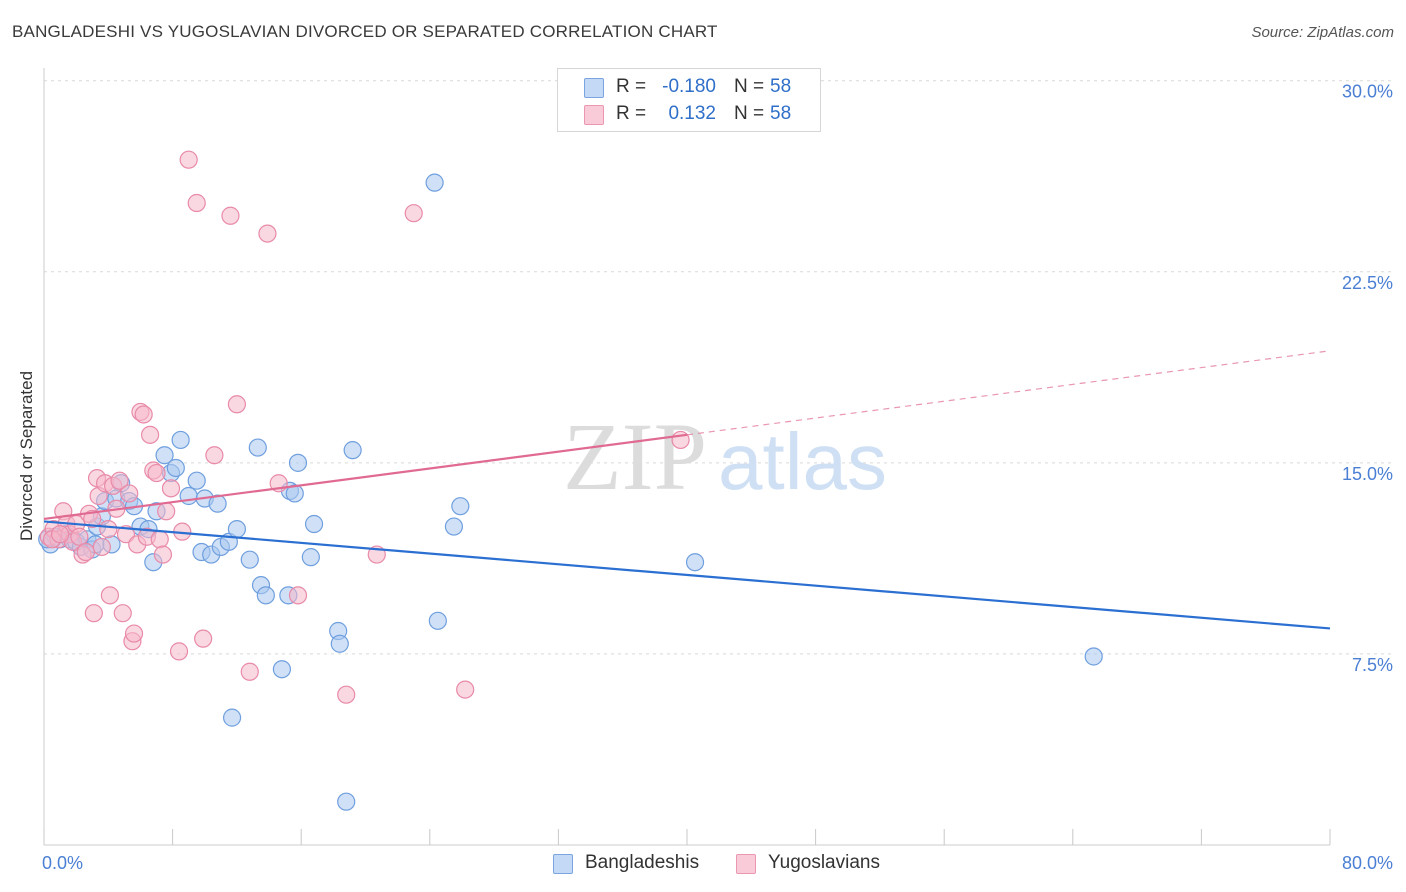 The width and height of the screenshot is (1406, 892). What do you see at coordinates (365, 477) in the screenshot?
I see `yugoslavian-trend-line` at bounding box center [365, 477].